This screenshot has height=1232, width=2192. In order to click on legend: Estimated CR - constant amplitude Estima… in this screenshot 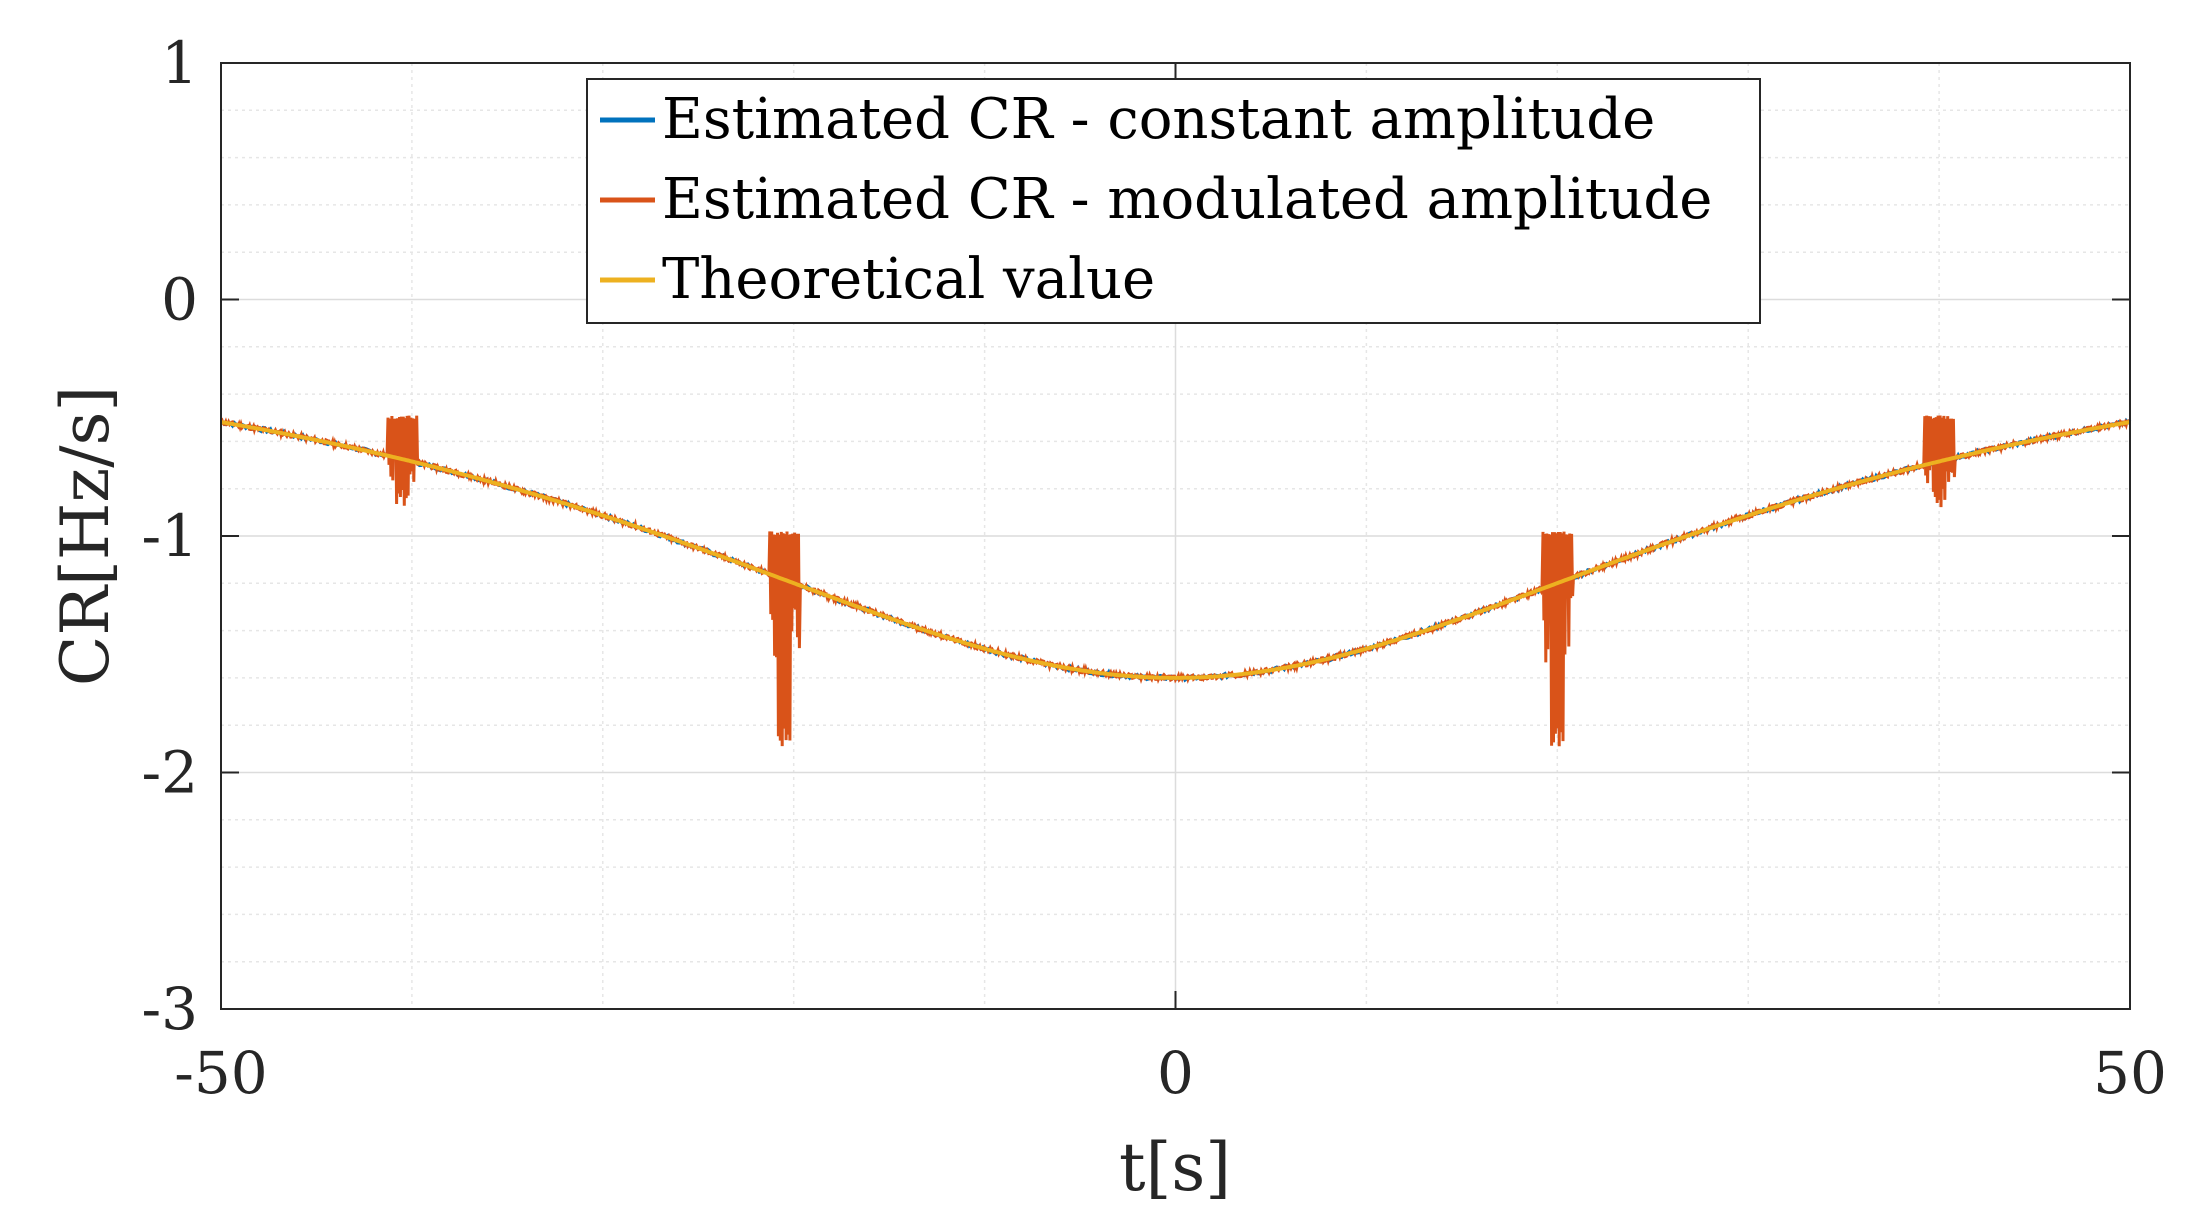, I will do `click(1173, 201)`.